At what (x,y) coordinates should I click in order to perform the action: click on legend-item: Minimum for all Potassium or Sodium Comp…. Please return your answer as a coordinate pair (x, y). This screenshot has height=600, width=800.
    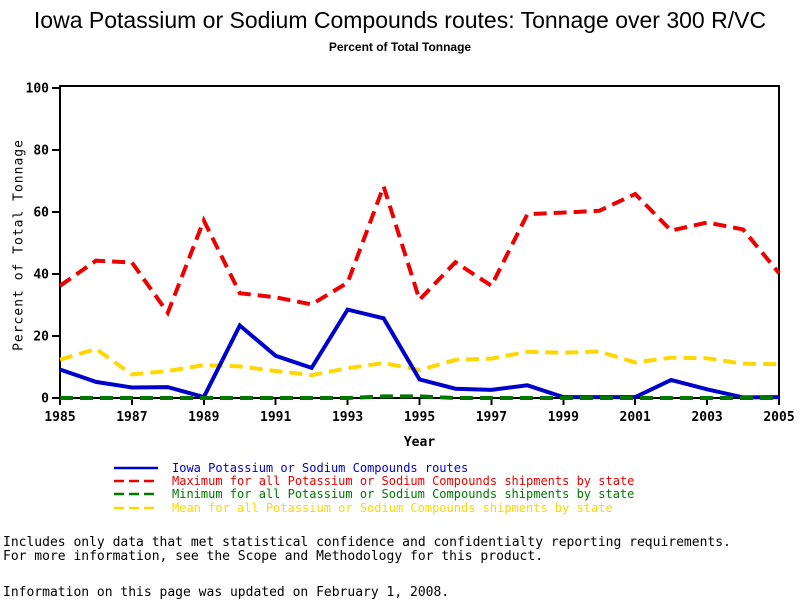
    Looking at the image, I should click on (374, 494).